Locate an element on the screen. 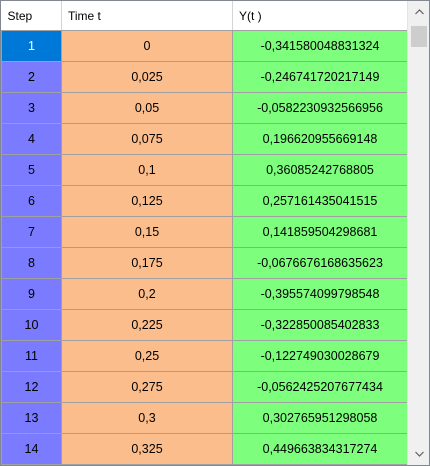  scroll-down-button is located at coordinates (418, 454).